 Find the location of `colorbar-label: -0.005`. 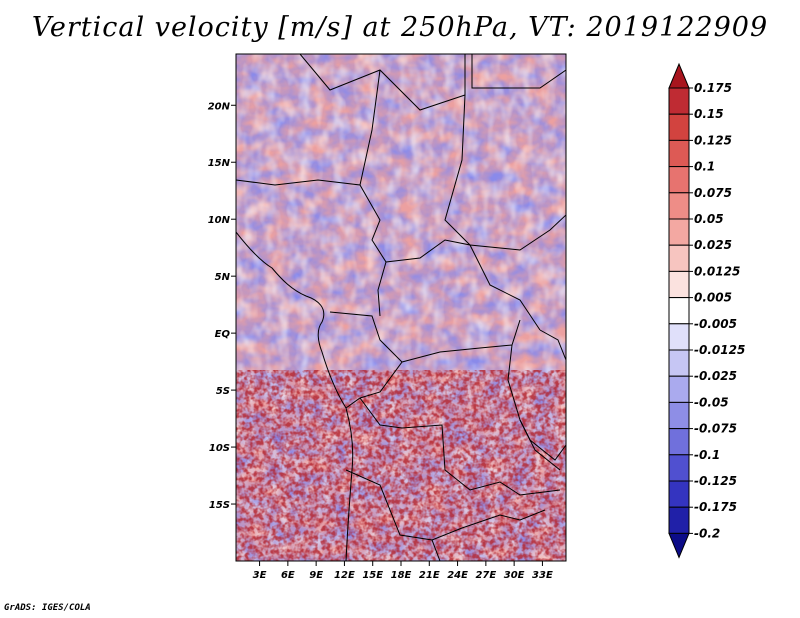

colorbar-label: -0.005 is located at coordinates (715, 324).